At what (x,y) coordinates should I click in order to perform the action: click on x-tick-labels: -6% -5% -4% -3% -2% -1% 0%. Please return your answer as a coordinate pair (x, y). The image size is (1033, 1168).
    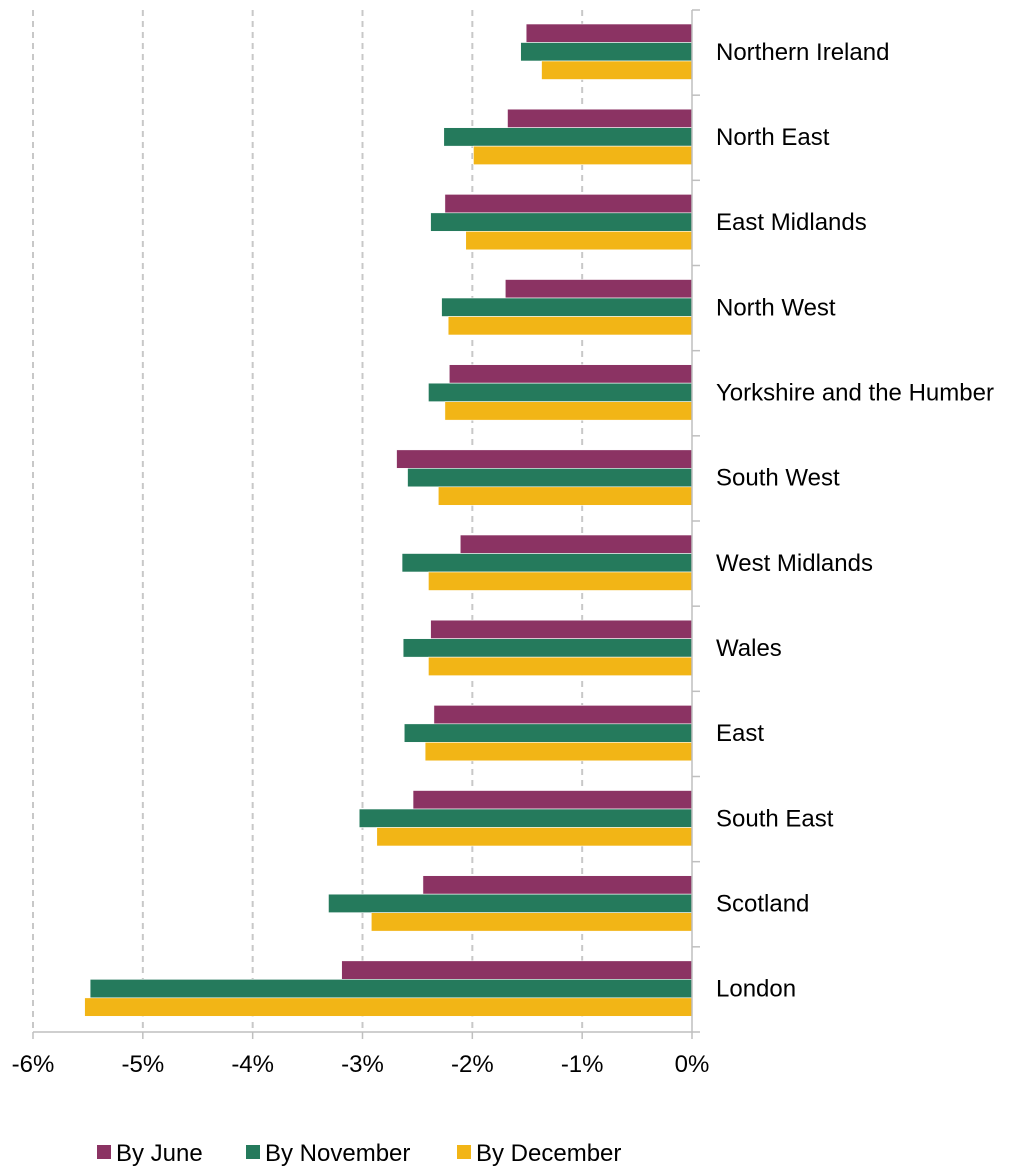
    Looking at the image, I should click on (361, 1064).